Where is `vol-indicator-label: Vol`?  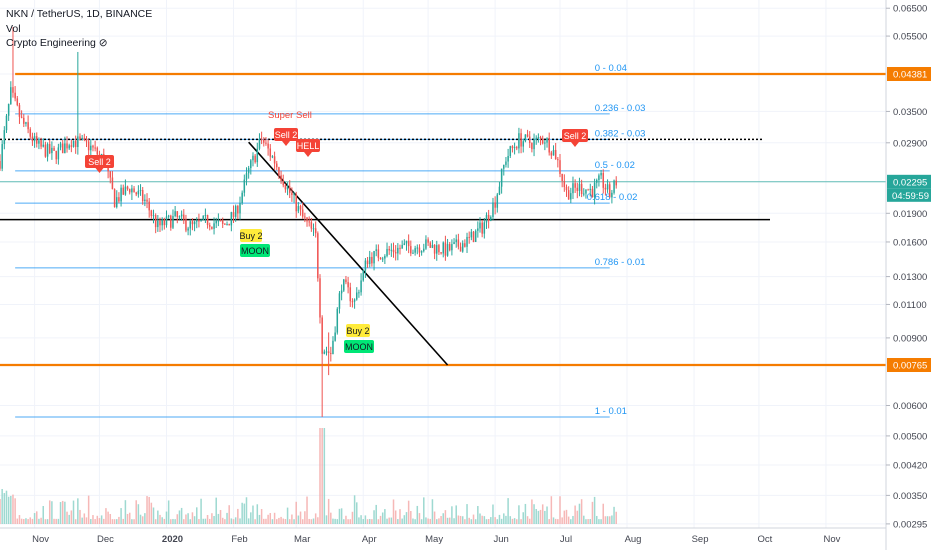 vol-indicator-label: Vol is located at coordinates (13, 28).